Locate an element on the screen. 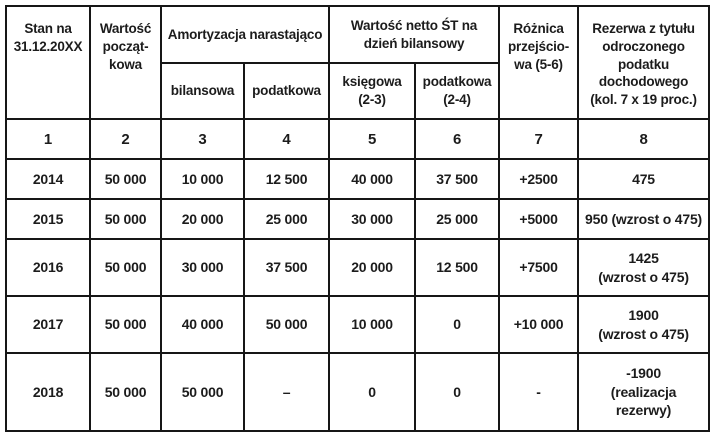  header-amortyzacja-narastajaco: Amortyzacja narastająco is located at coordinates (245, 34).